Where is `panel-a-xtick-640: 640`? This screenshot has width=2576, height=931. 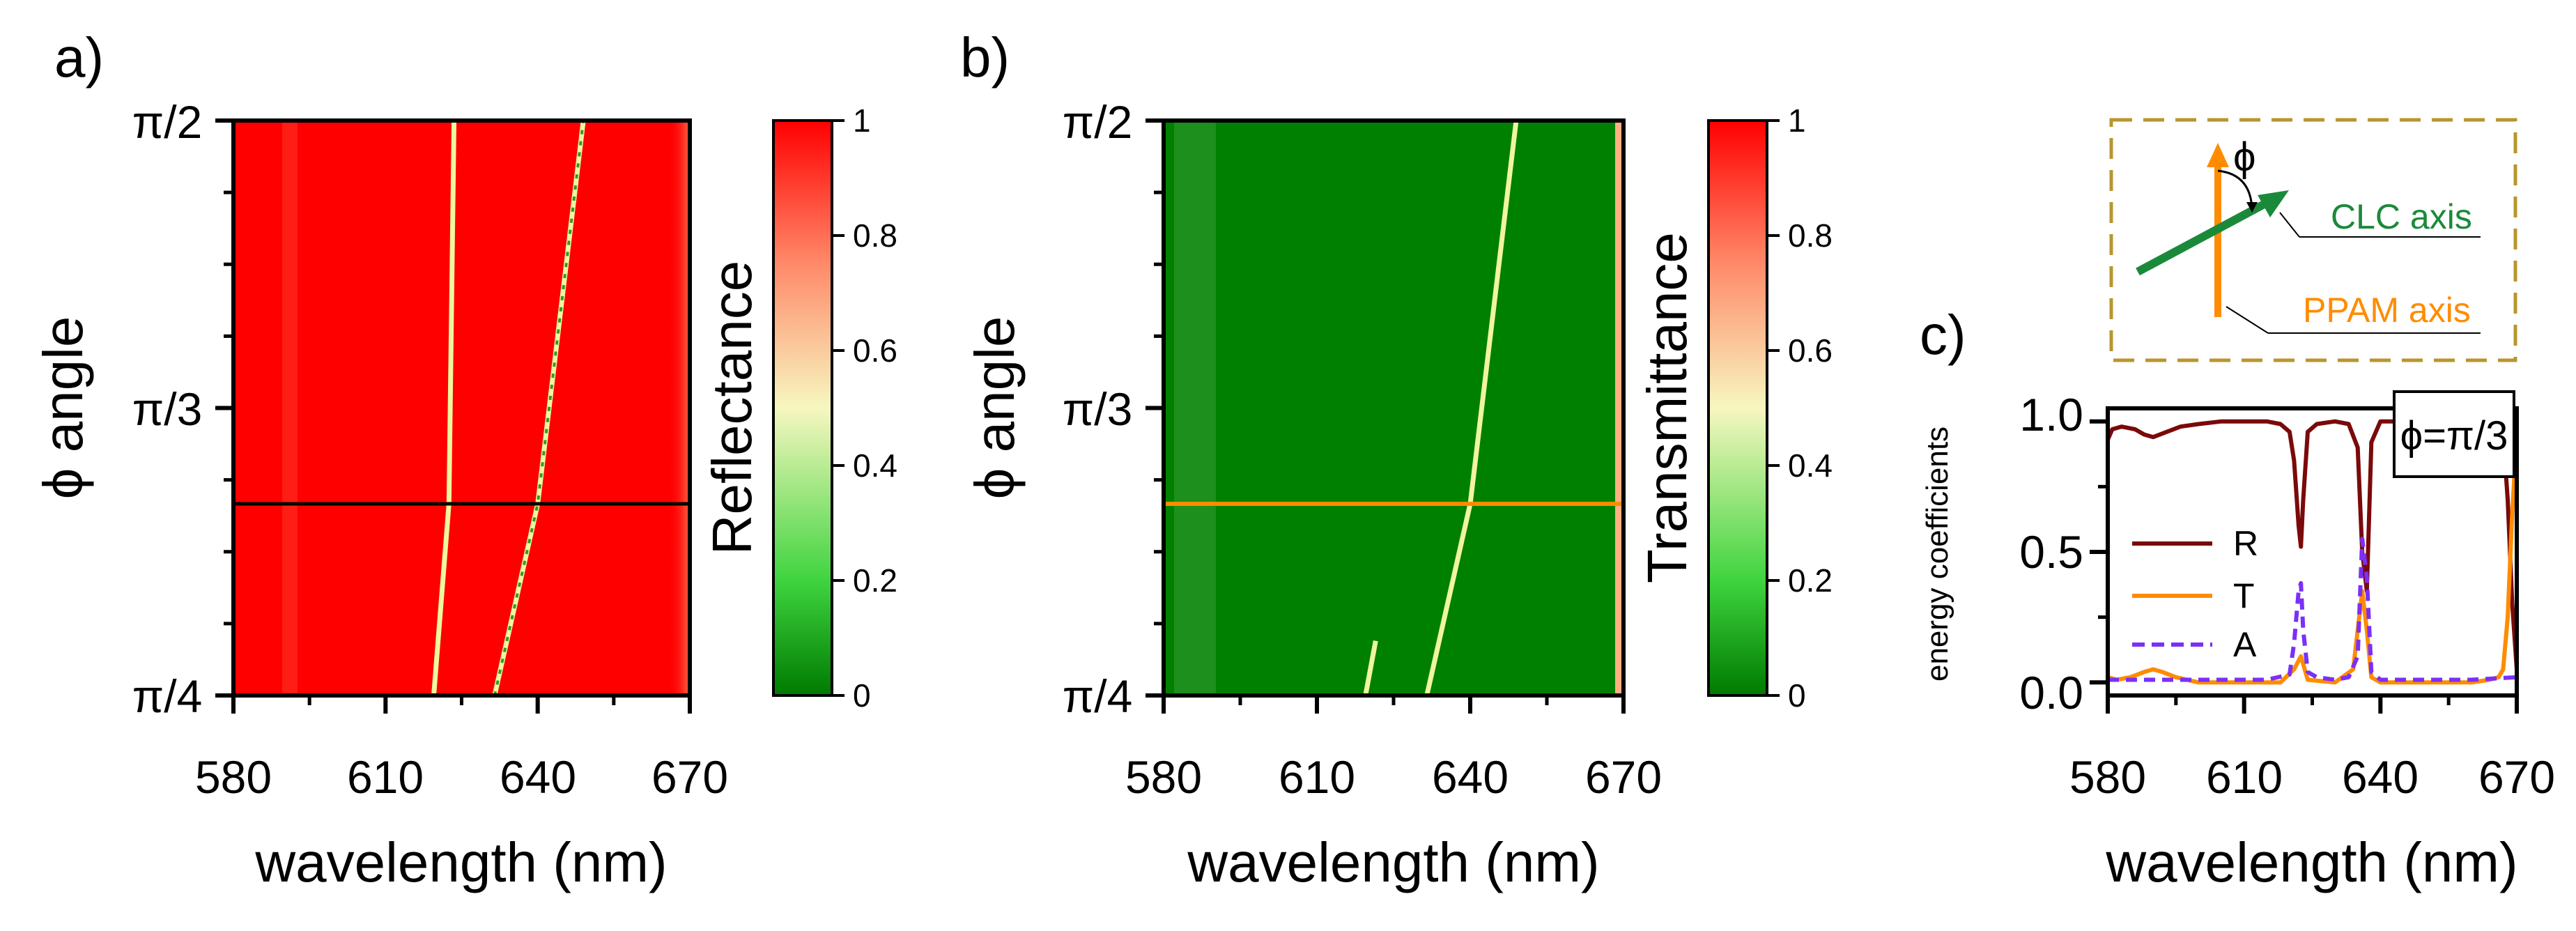 panel-a-xtick-640: 640 is located at coordinates (538, 777).